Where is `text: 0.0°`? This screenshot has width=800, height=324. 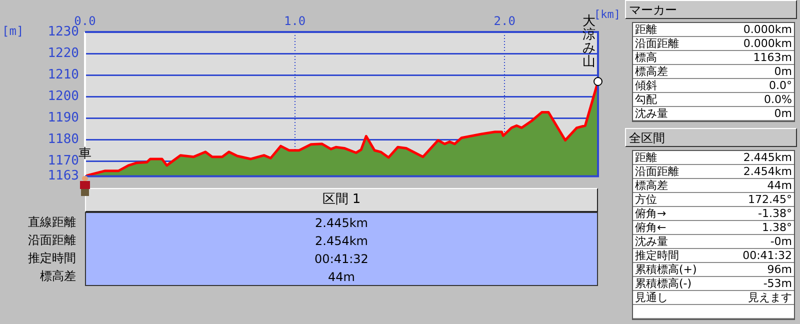 text: 0.0° is located at coordinates (780, 85).